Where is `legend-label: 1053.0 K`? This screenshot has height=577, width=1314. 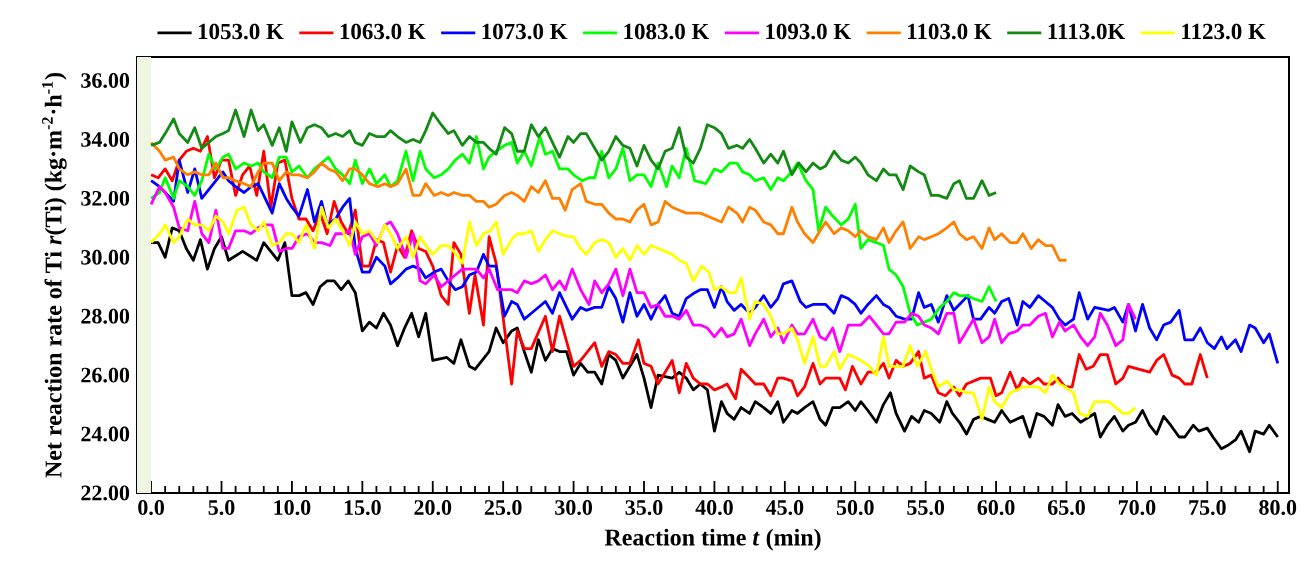
legend-label: 1053.0 K is located at coordinates (241, 31).